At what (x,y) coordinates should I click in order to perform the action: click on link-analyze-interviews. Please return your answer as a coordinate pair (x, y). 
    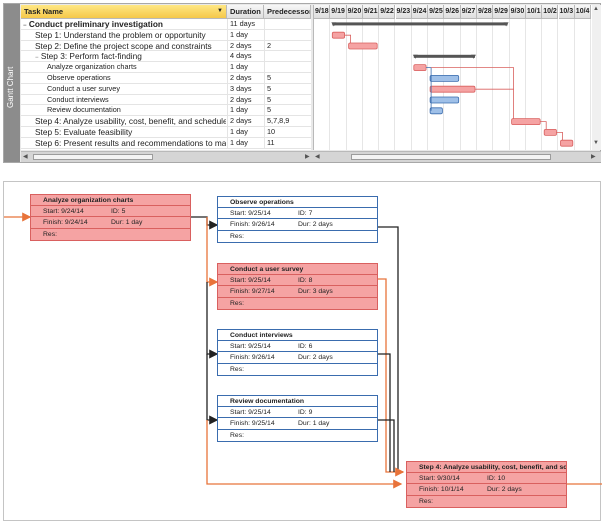
    Looking at the image, I should click on (212, 320).